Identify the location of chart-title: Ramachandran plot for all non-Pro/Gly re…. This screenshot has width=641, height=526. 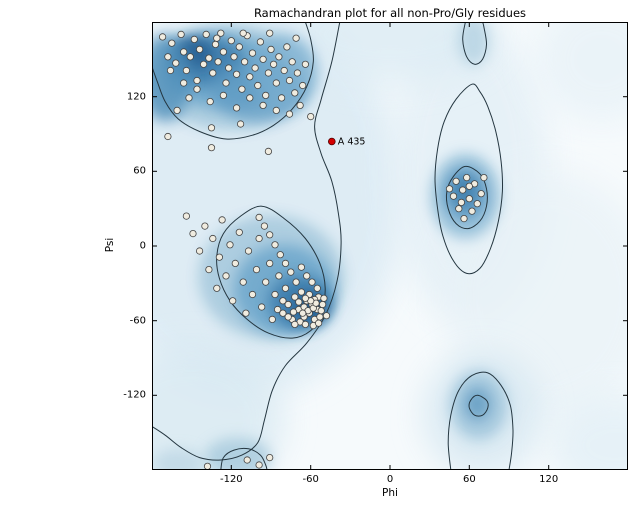
(390, 13).